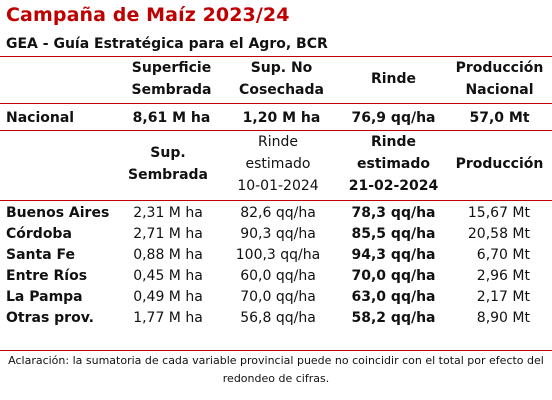 The image size is (552, 400). What do you see at coordinates (276, 130) in the screenshot?
I see `national-row-divider-bottom` at bounding box center [276, 130].